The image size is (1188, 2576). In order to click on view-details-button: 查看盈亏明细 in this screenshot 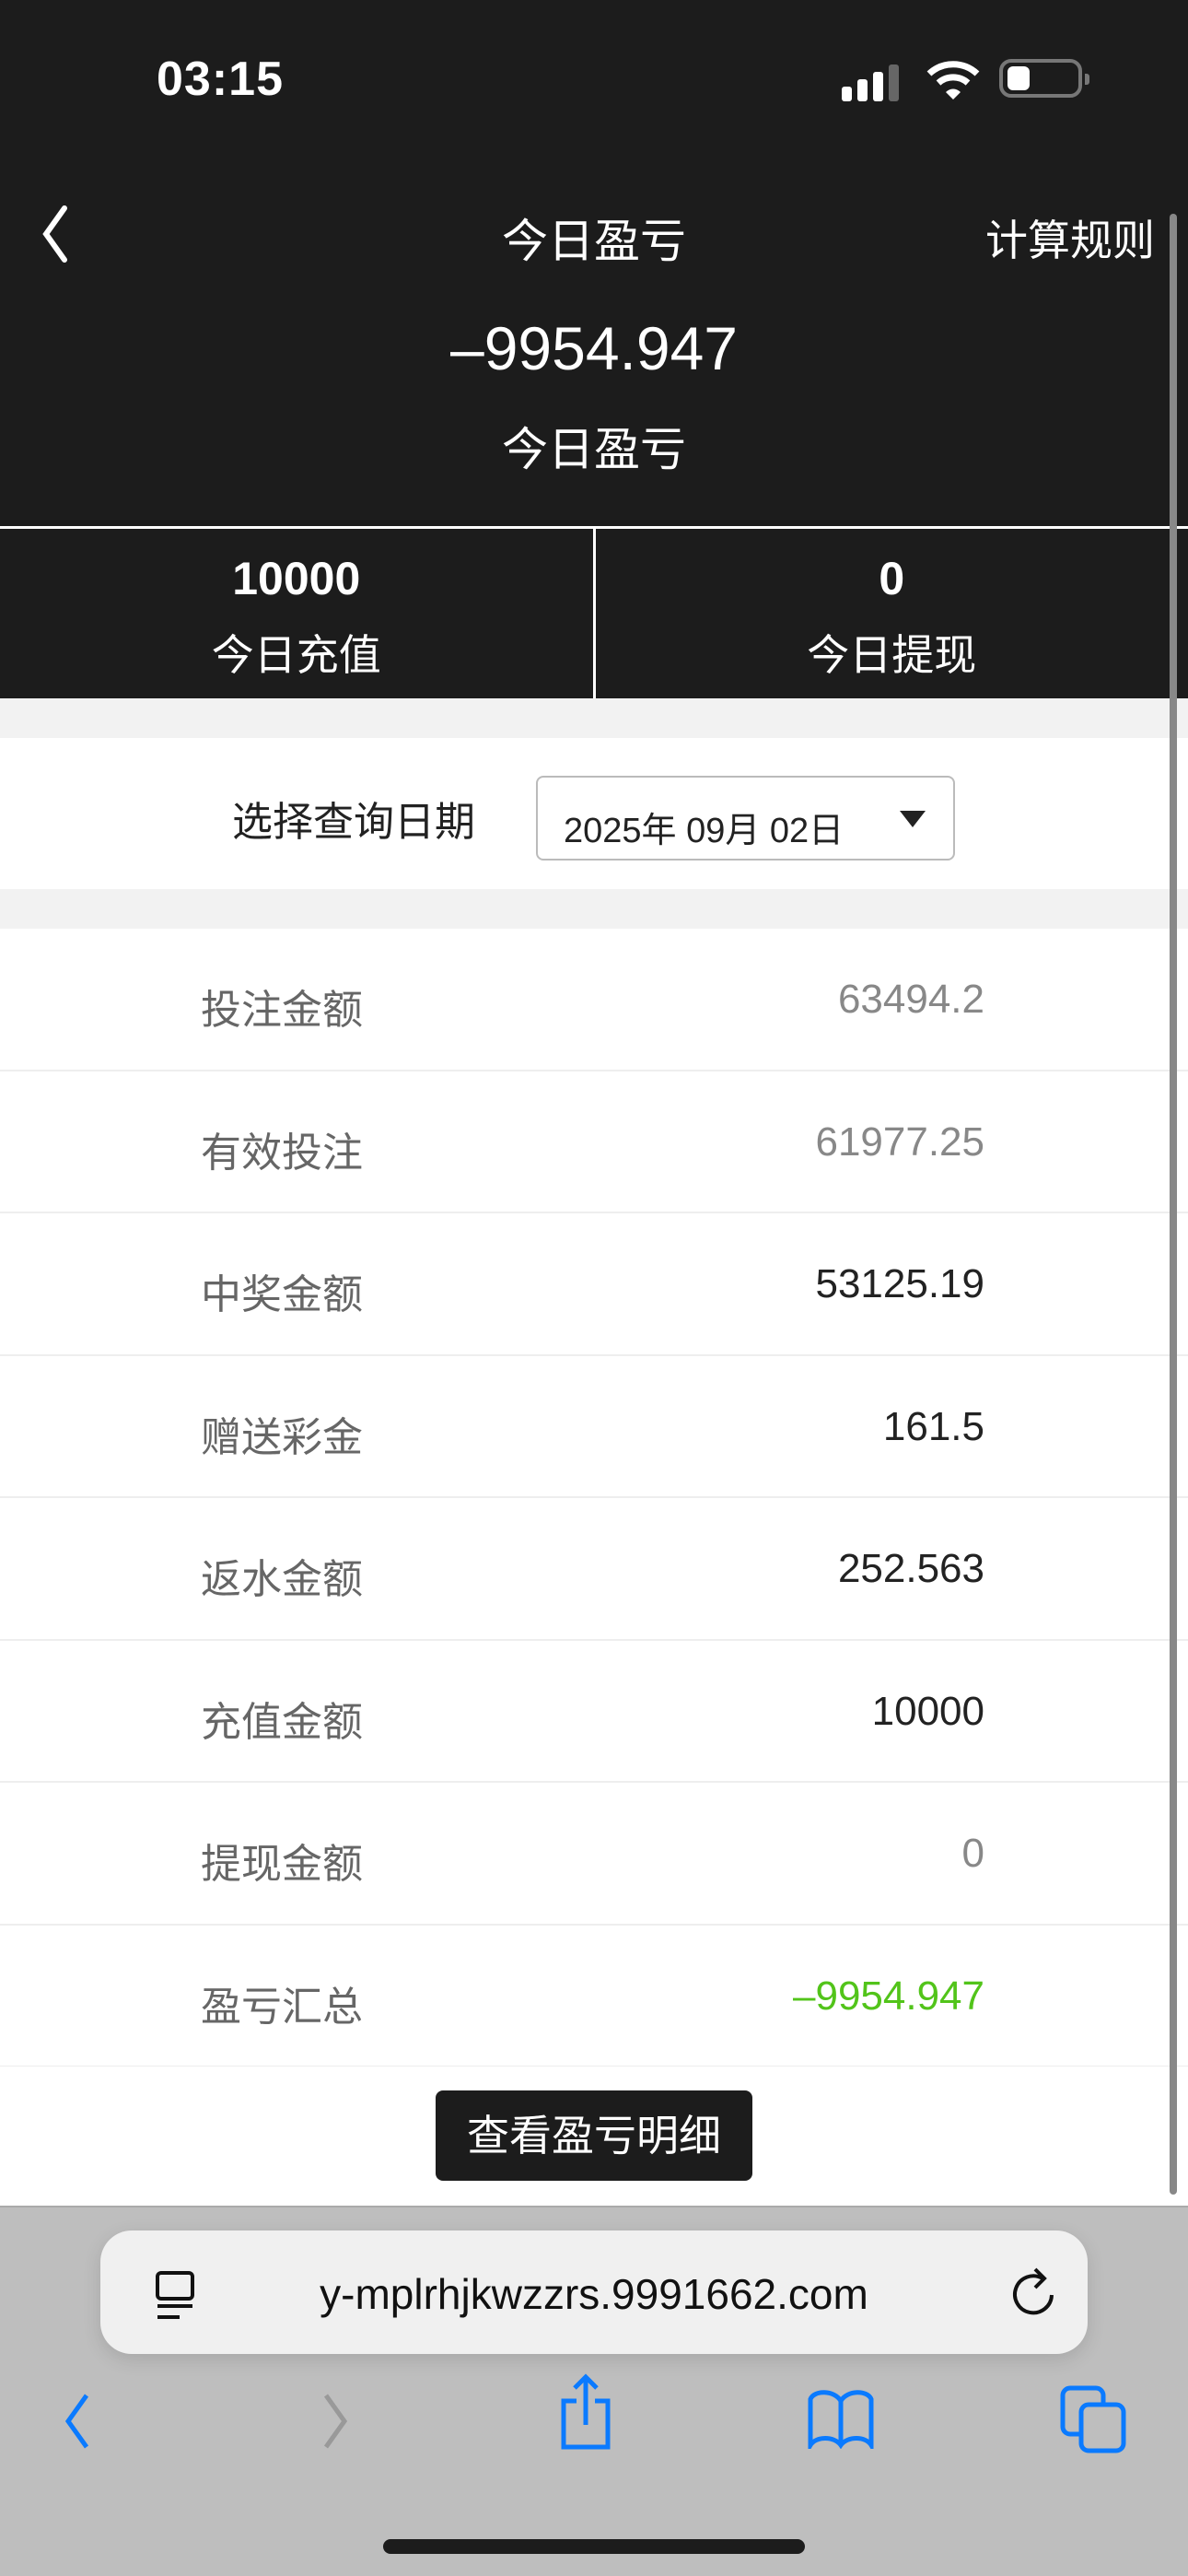, I will do `click(594, 2135)`.